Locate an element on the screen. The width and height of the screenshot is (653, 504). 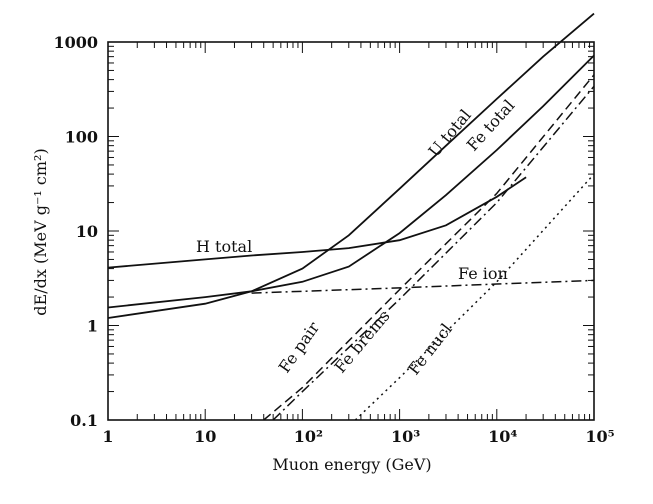
y-tick-labels: 0.1 1 10 100 1000 is located at coordinates (75, 231).